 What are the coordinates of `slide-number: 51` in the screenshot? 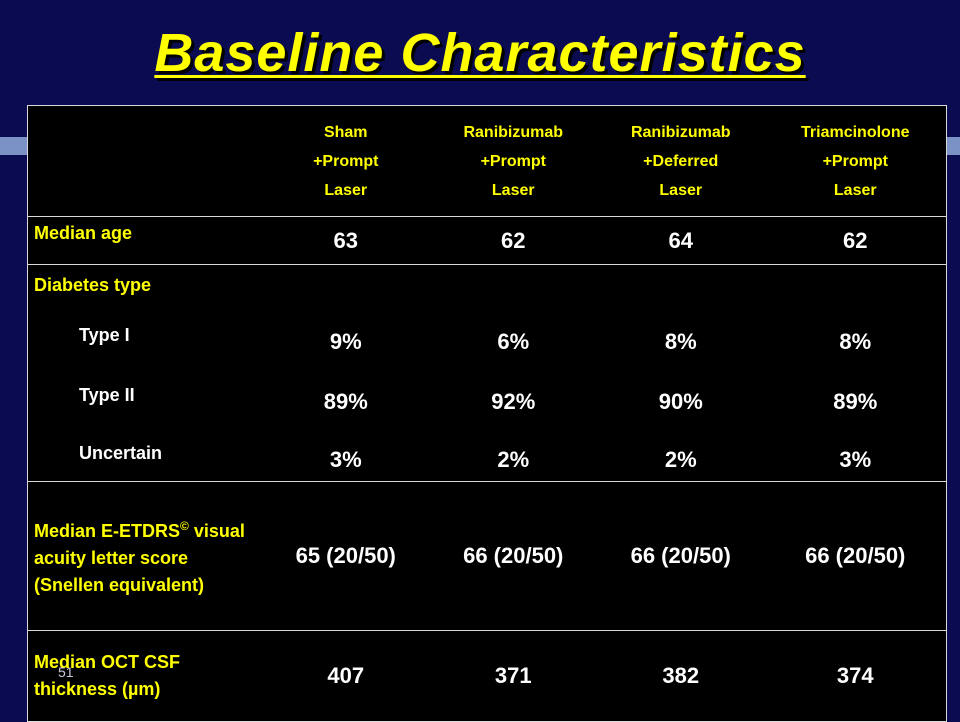 It's located at (66, 672).